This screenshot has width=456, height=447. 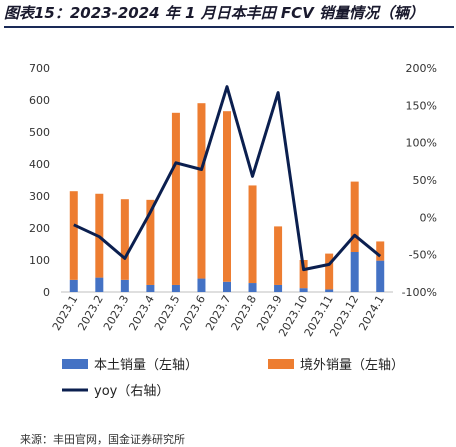 What do you see at coordinates (421, 105) in the screenshot?
I see `right-axis-tick-label: 150%` at bounding box center [421, 105].